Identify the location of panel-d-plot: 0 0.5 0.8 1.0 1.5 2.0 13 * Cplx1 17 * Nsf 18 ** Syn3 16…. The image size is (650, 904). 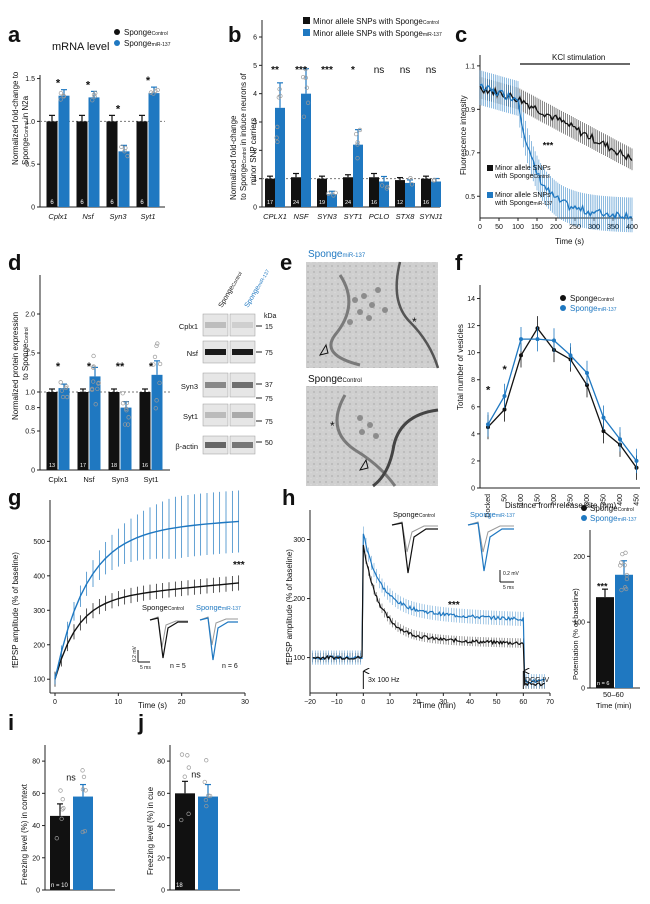
(97, 379).